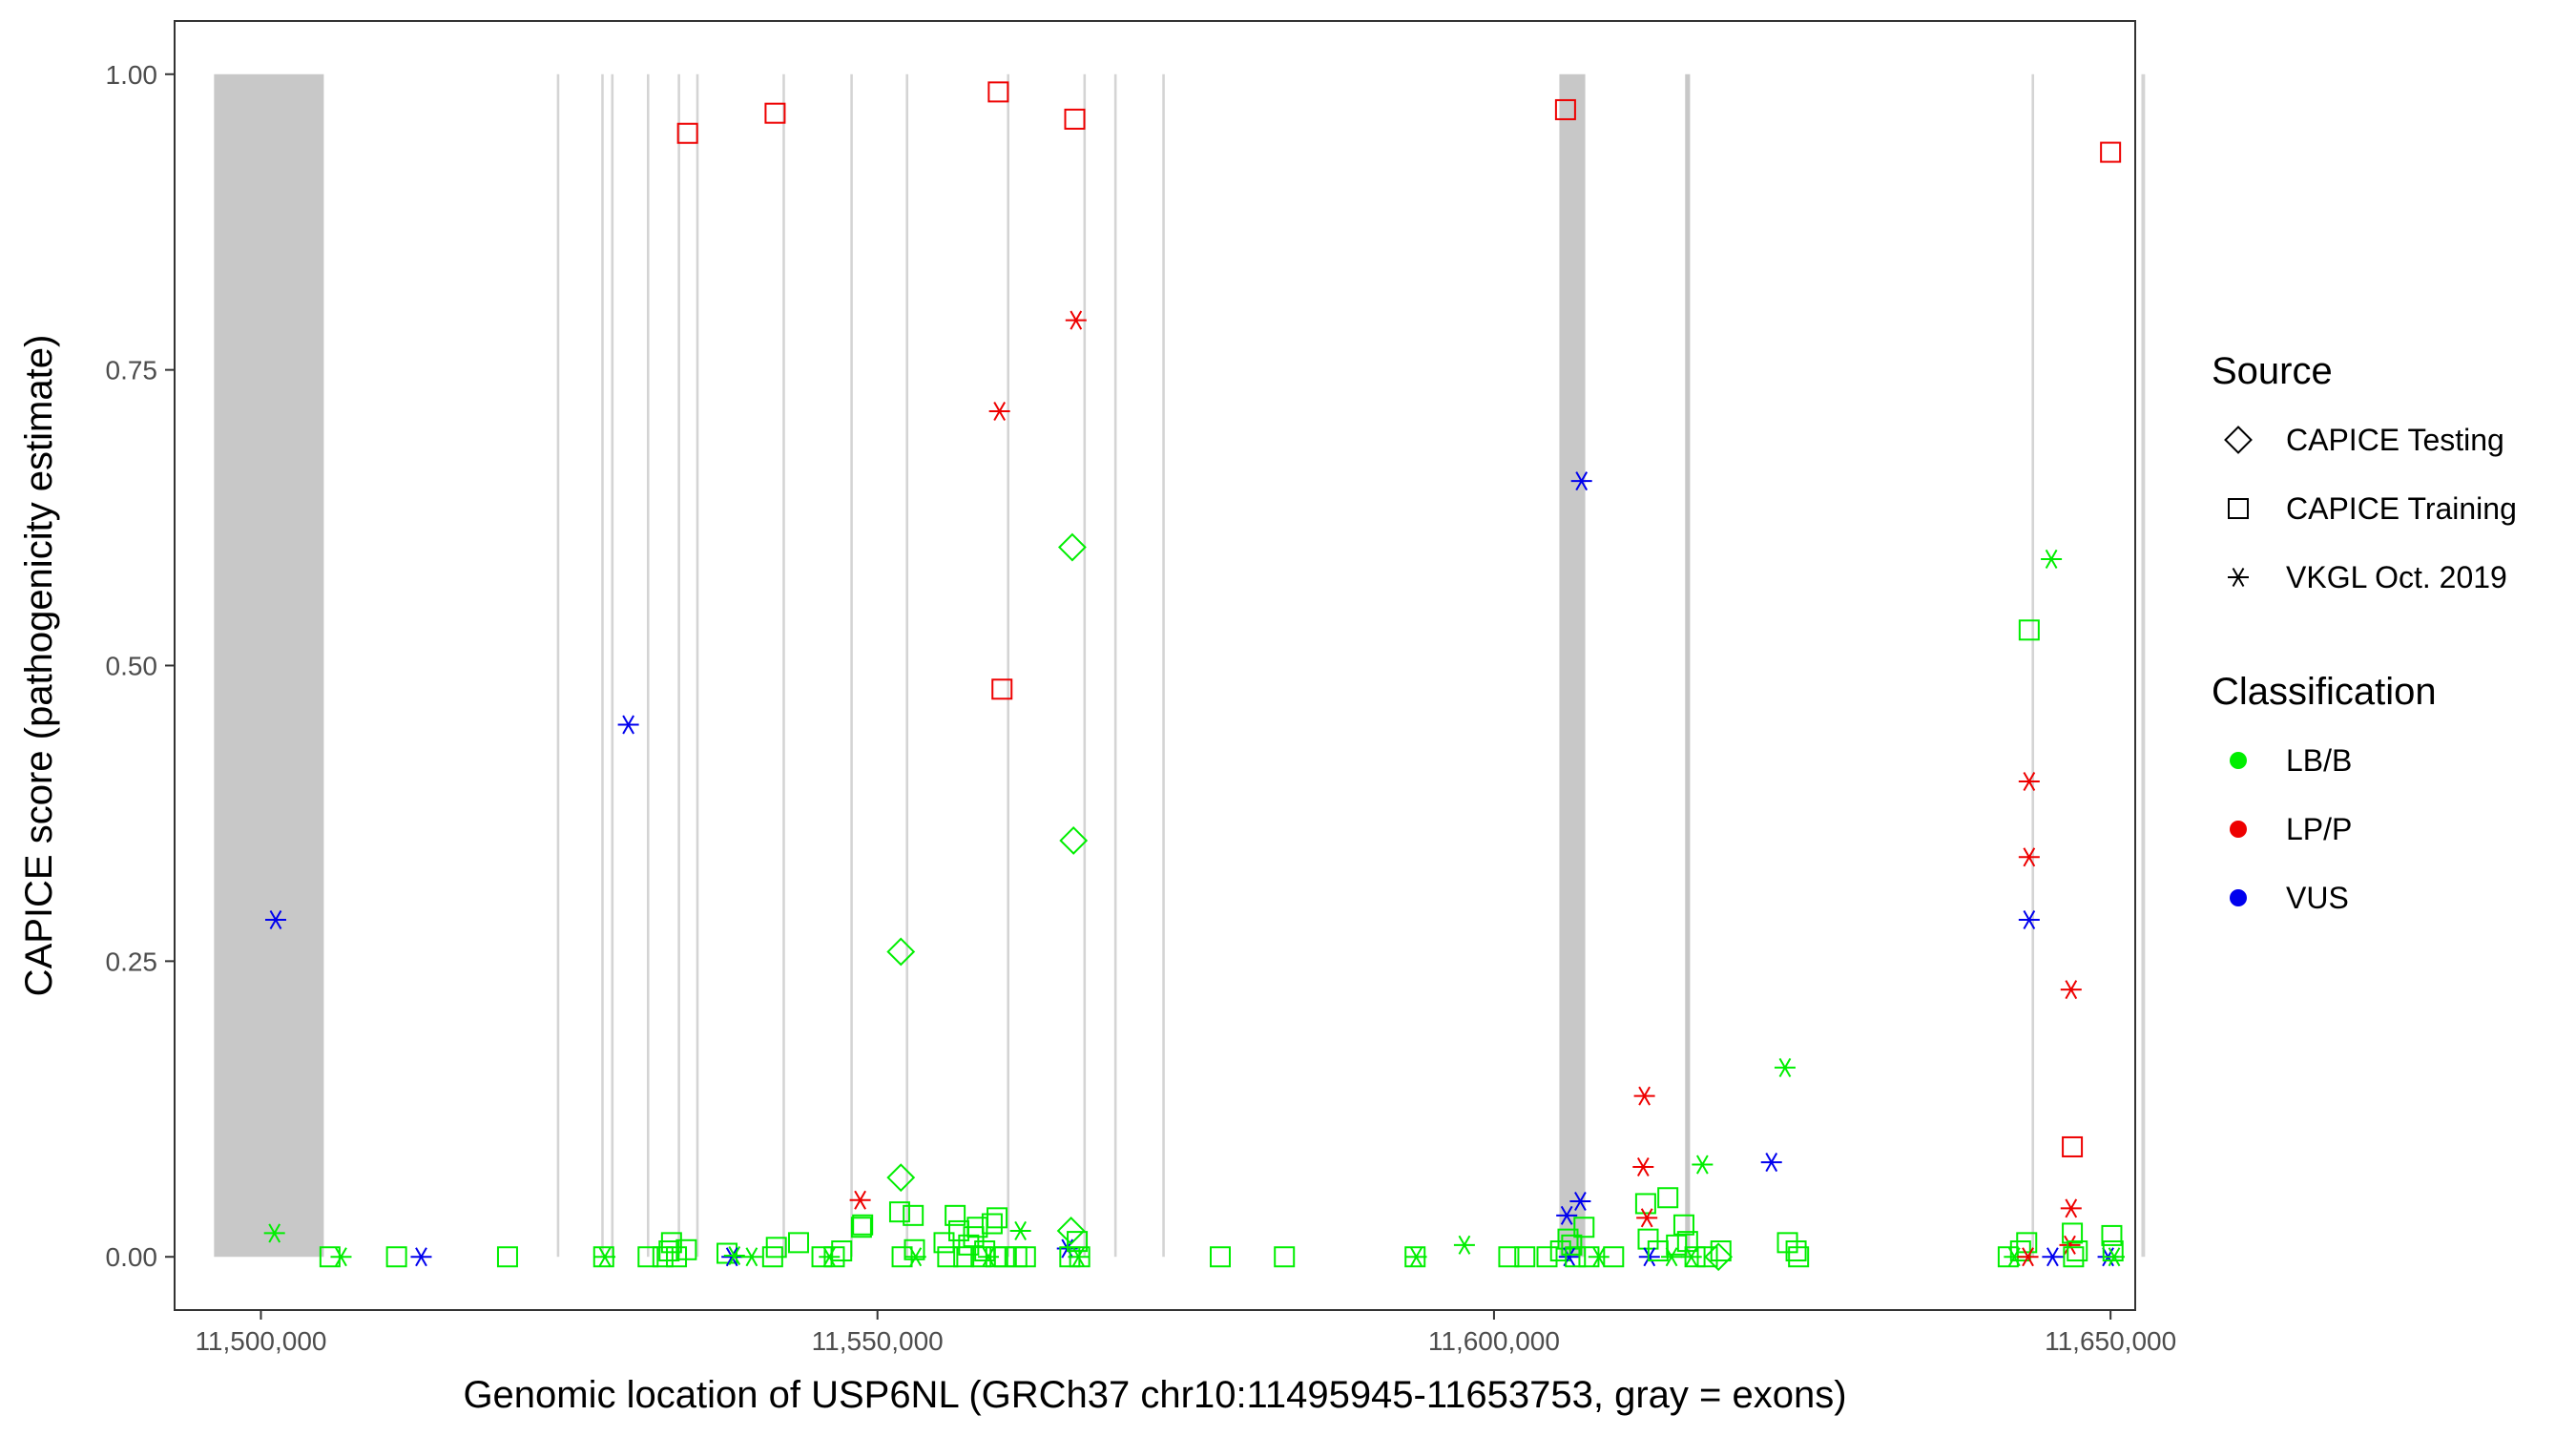  I want to click on x-tick-label: 11,550,000, so click(878, 1341).